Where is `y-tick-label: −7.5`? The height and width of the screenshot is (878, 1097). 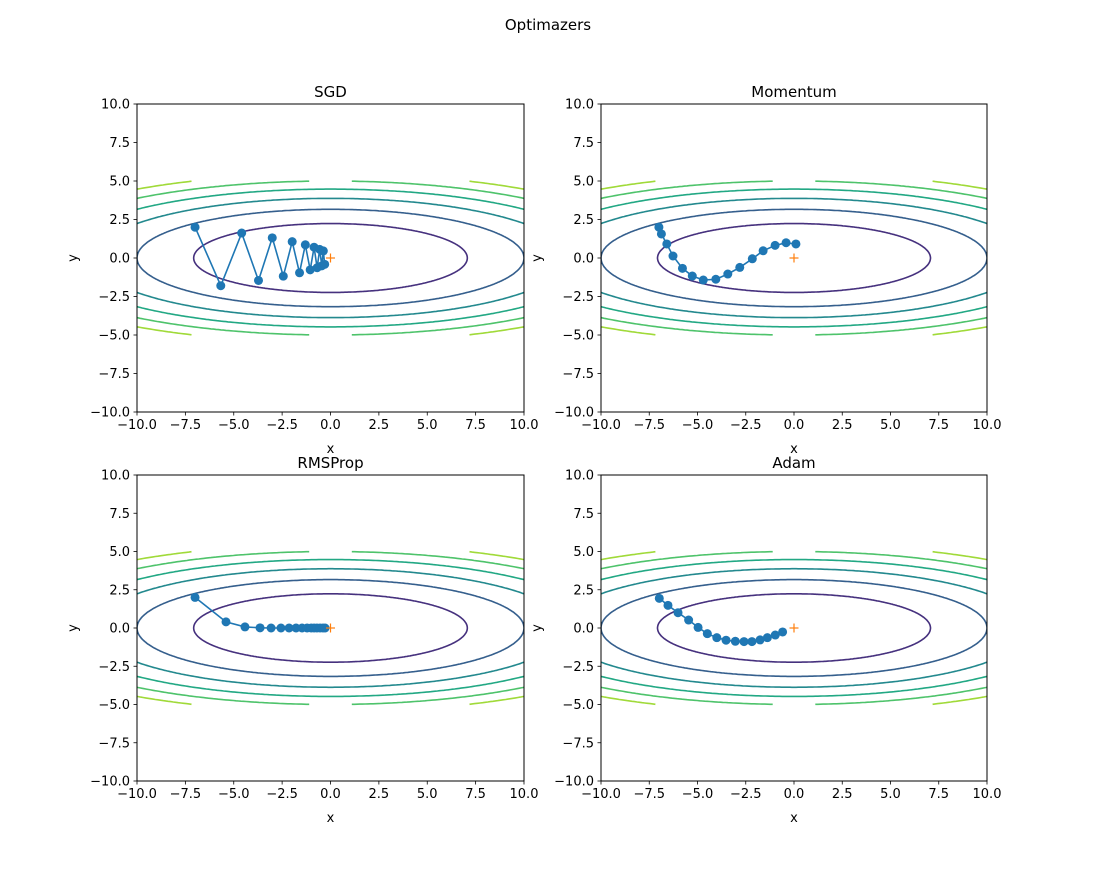
y-tick-label: −7.5 is located at coordinates (114, 743).